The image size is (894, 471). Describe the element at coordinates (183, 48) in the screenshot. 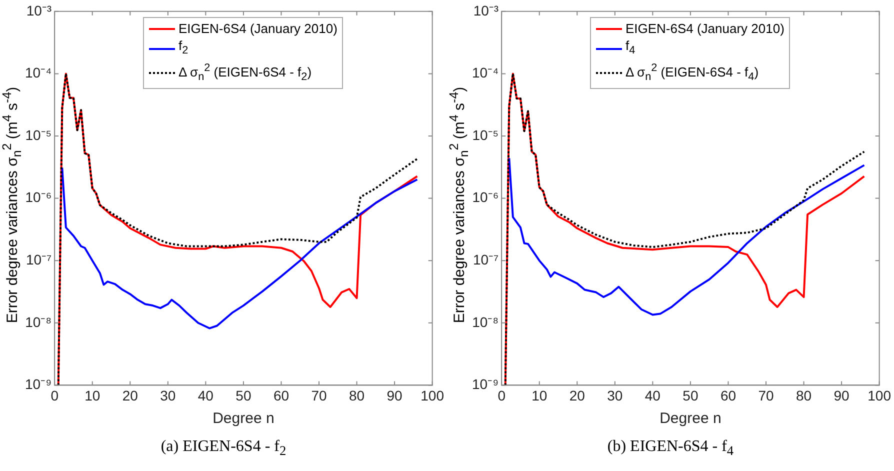

I see `legend-label: f$_{2}$` at that location.